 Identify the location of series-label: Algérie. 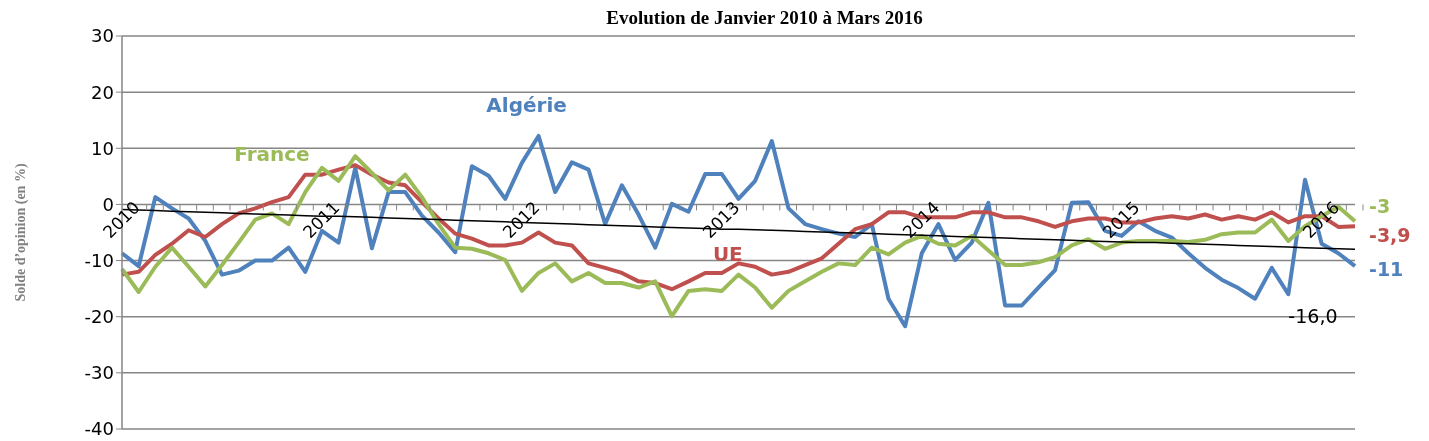
(526, 104).